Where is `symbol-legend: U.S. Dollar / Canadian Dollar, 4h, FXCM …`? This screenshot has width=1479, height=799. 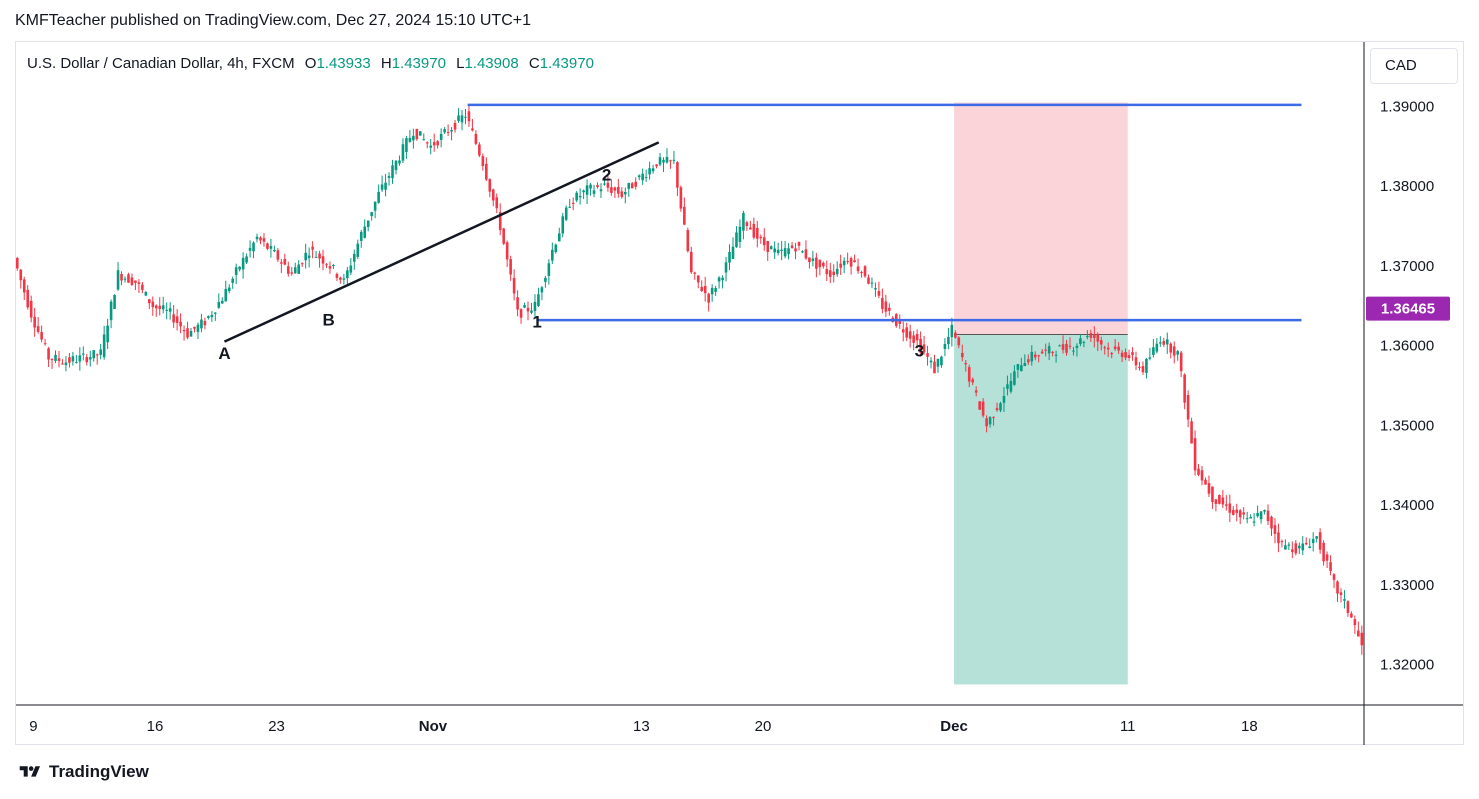
symbol-legend: U.S. Dollar / Canadian Dollar, 4h, FXCM … is located at coordinates (310, 63).